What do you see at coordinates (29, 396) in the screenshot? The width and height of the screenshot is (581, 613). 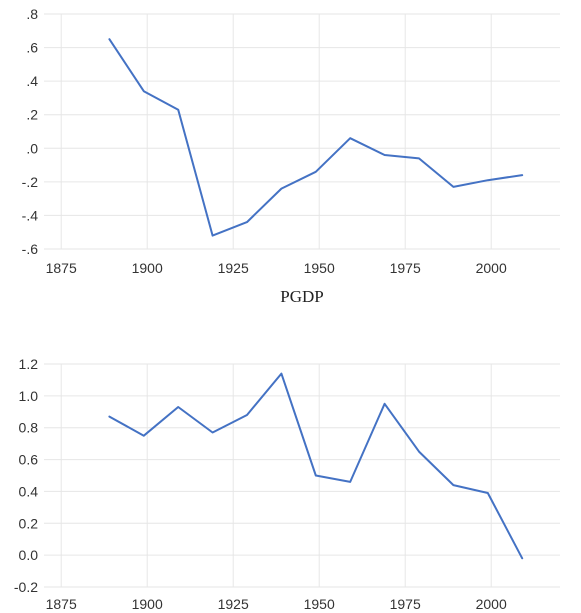 I see `y-tick-label: 1.0` at bounding box center [29, 396].